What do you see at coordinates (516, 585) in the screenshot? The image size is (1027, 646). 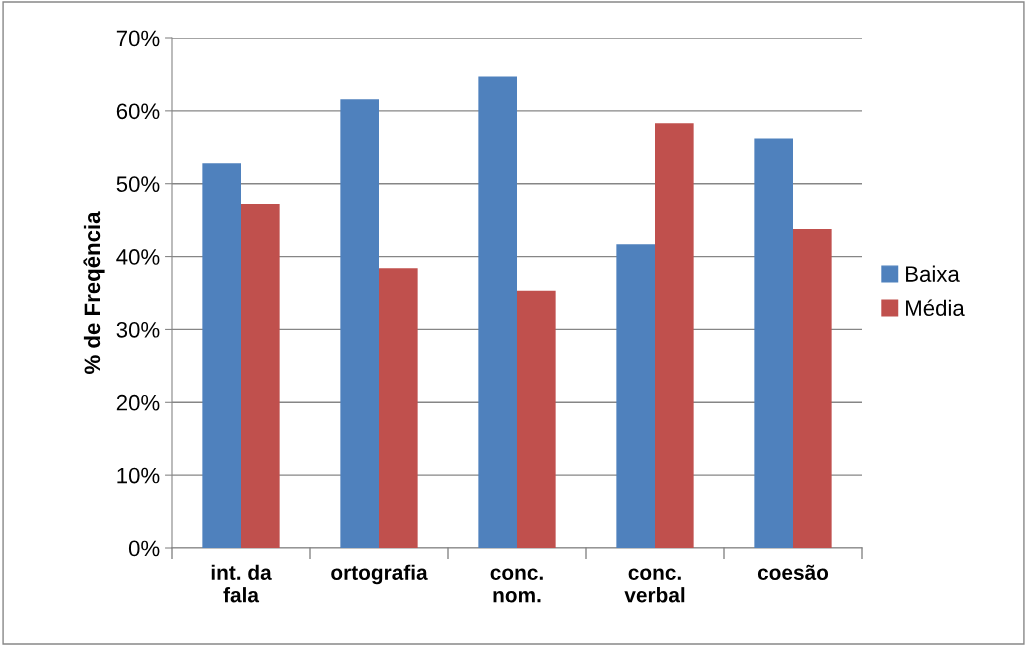 I see `x-tick-label: conc. nom.` at bounding box center [516, 585].